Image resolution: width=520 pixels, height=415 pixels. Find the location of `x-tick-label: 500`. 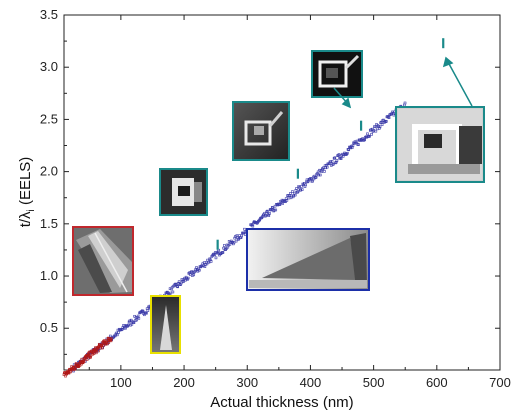

x-tick-label: 500 is located at coordinates (374, 382).